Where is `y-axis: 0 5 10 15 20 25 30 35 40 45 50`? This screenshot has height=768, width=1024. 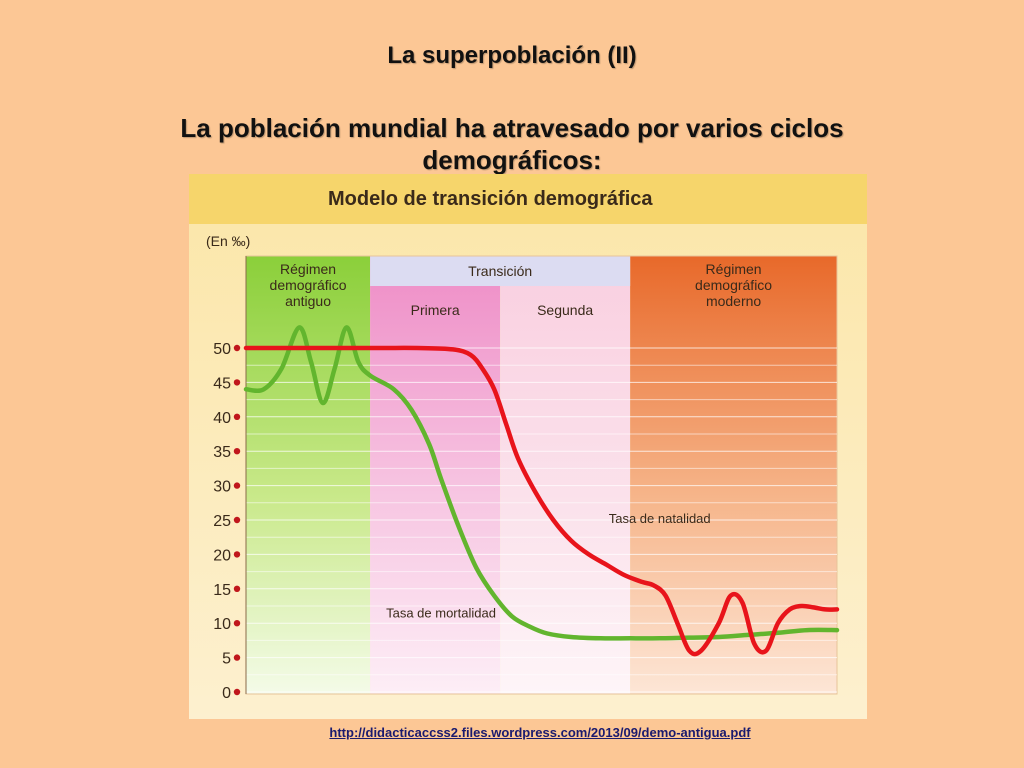 y-axis: 0 5 10 15 20 25 30 35 40 45 50 is located at coordinates (230, 479).